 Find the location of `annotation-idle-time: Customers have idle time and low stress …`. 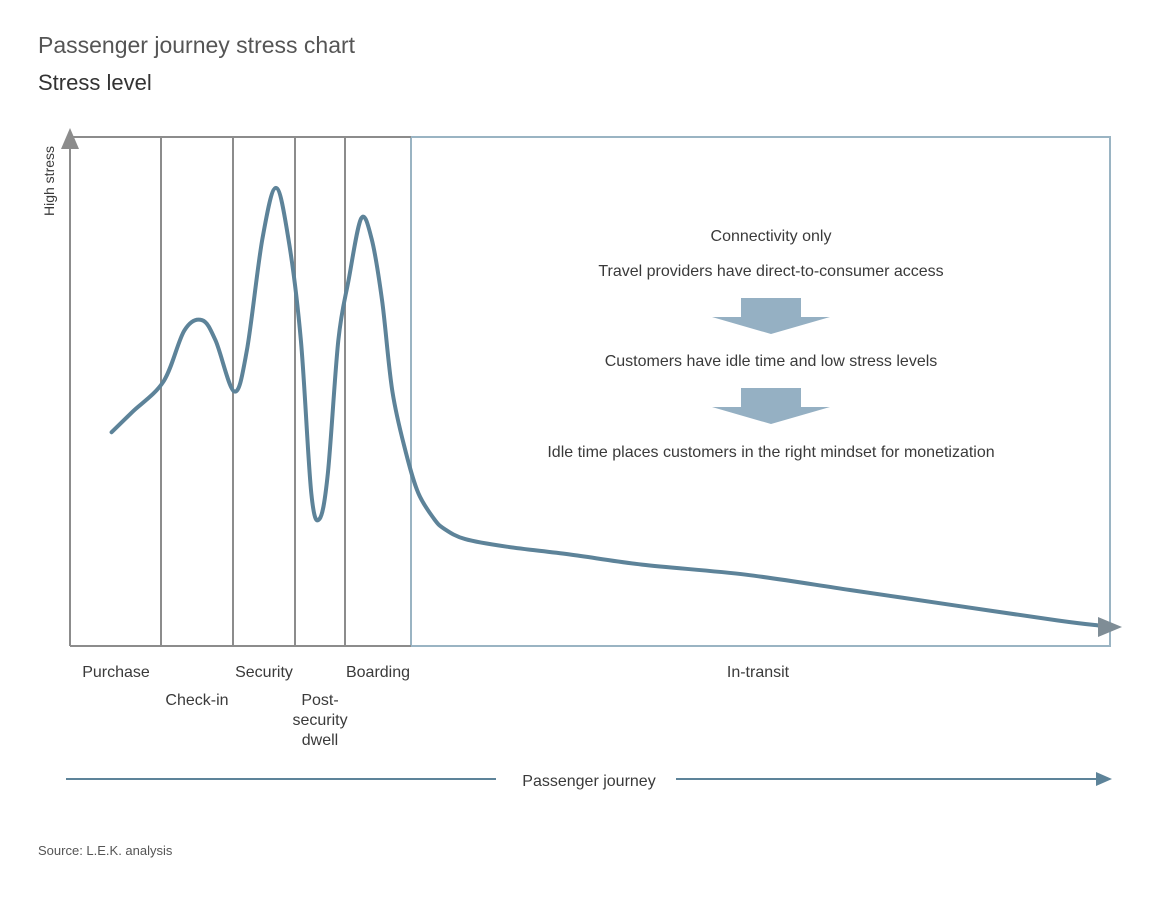

annotation-idle-time: Customers have idle time and low stress … is located at coordinates (771, 361).